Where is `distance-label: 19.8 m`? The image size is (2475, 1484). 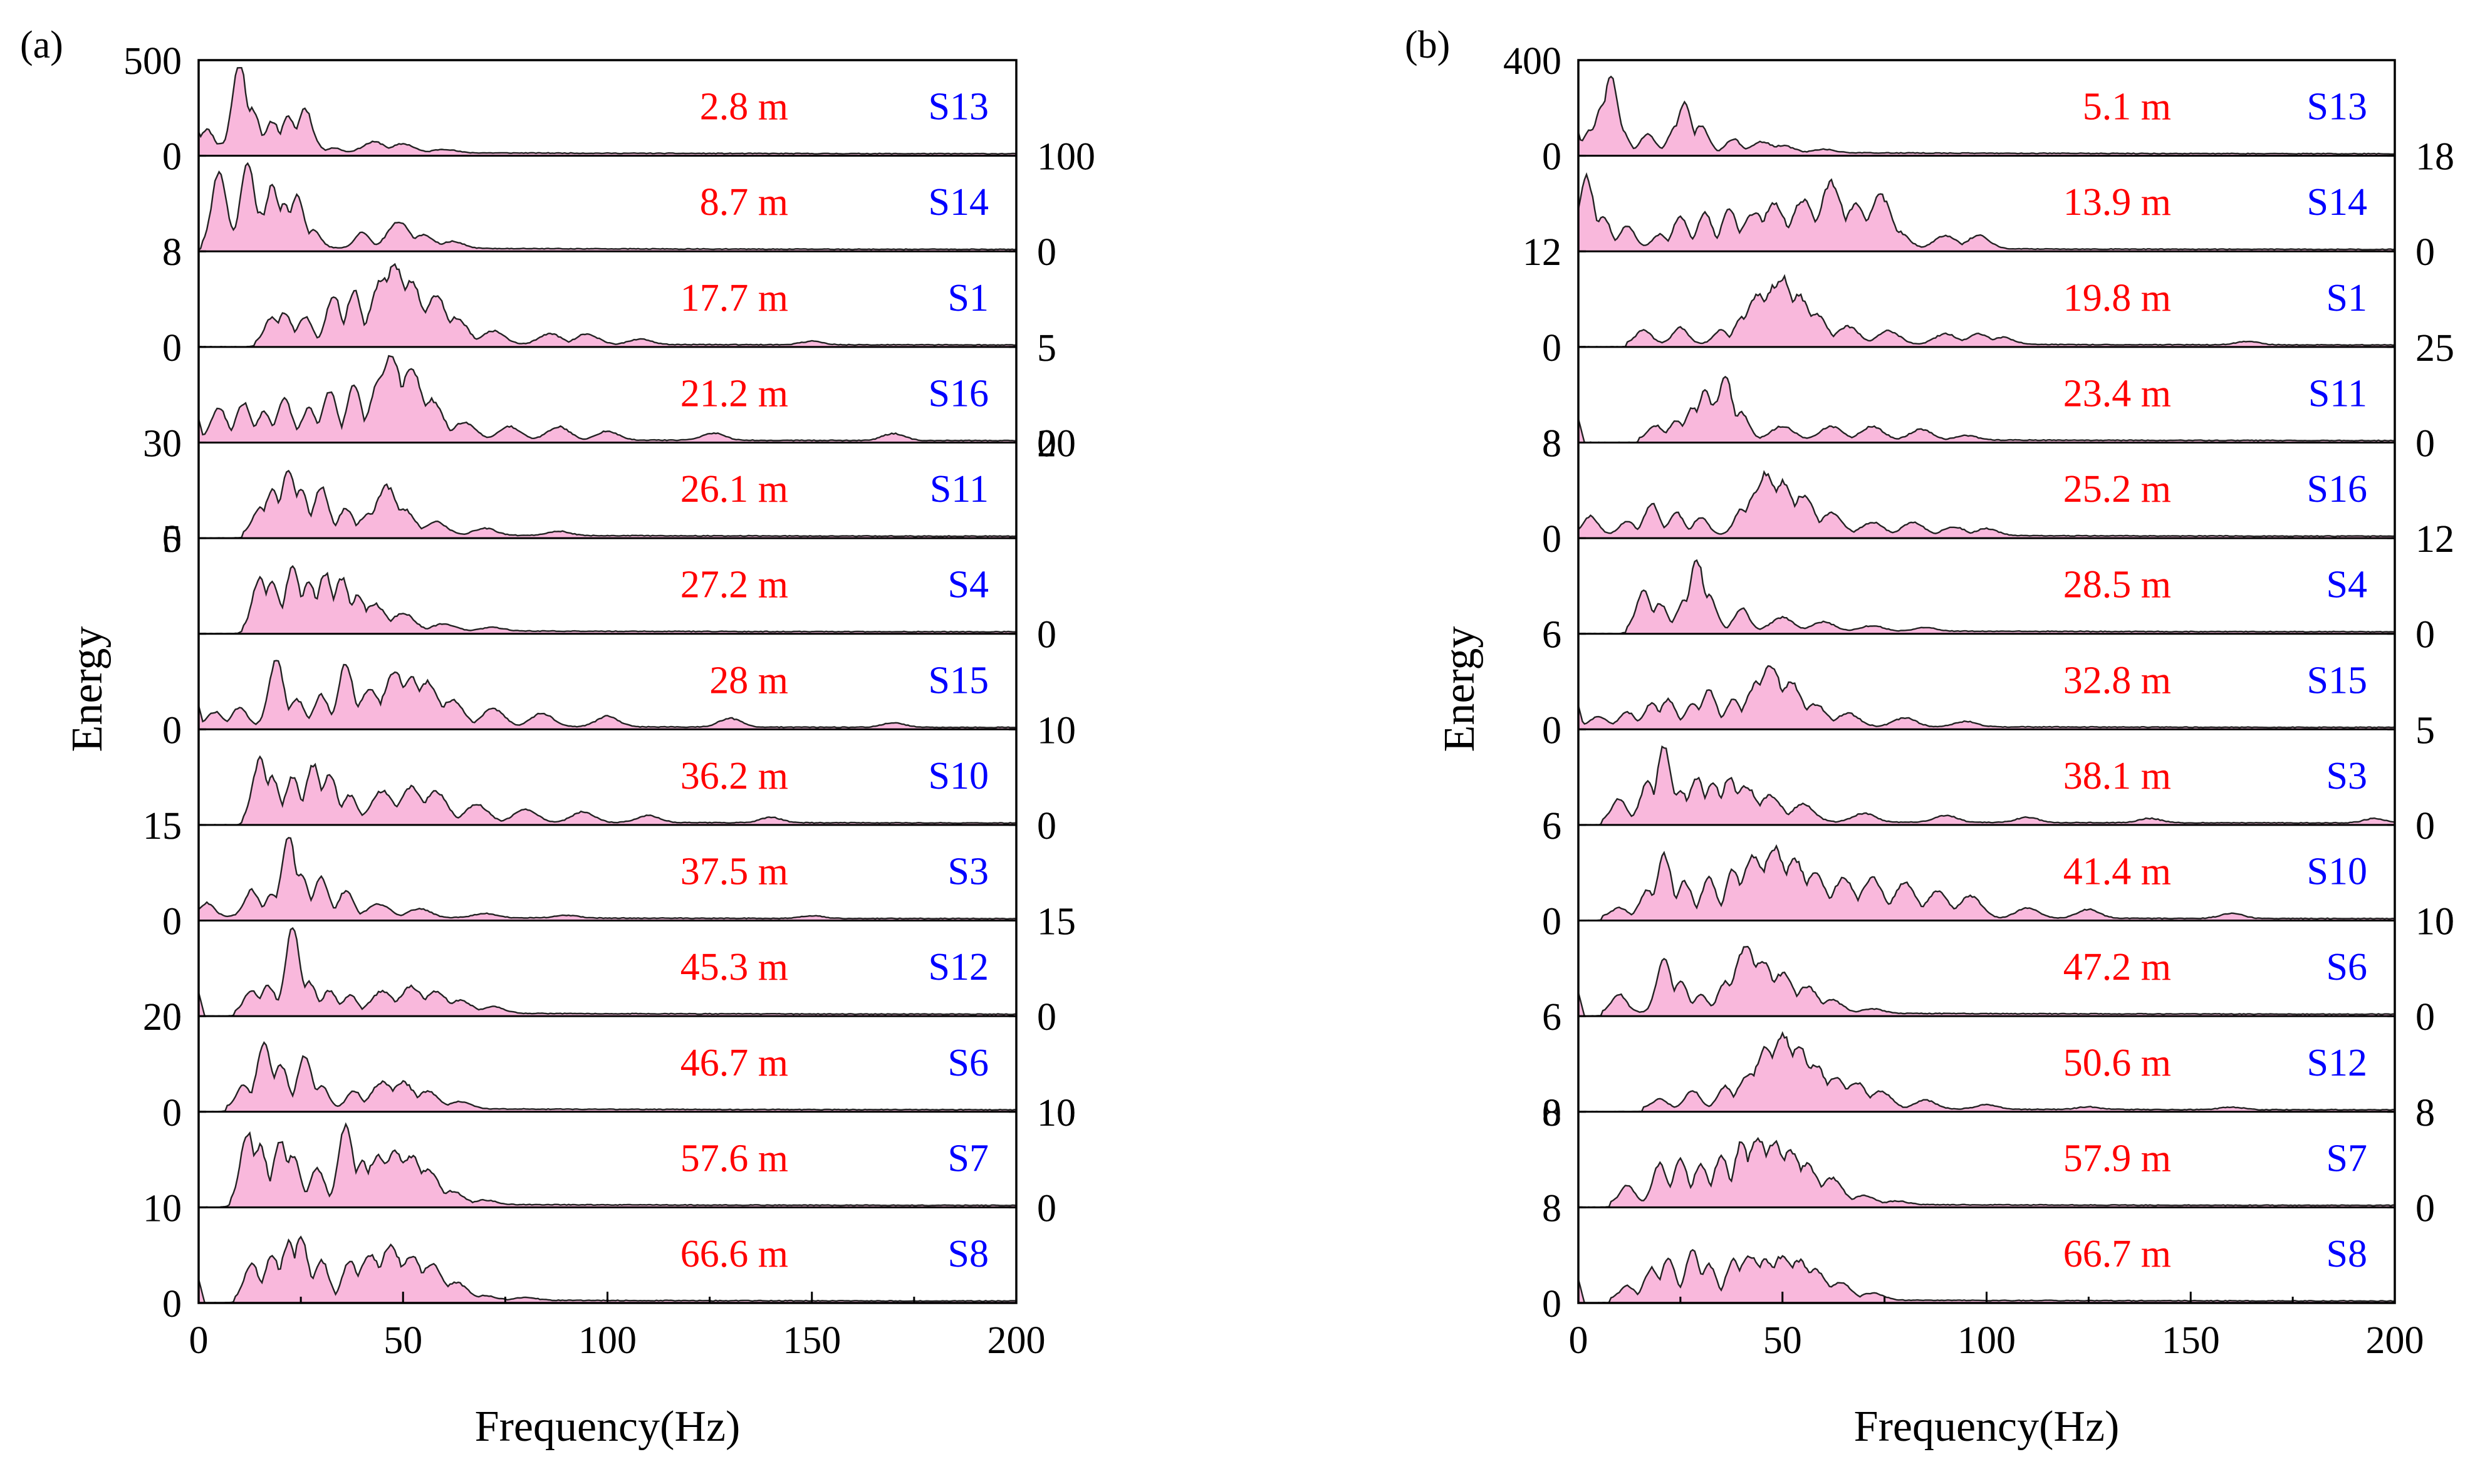
distance-label: 19.8 m is located at coordinates (2117, 298).